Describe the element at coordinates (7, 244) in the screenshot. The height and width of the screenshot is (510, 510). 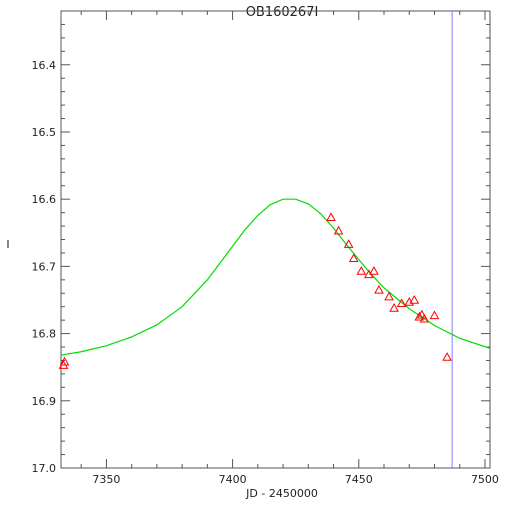
I see `y-axis-label: I` at that location.